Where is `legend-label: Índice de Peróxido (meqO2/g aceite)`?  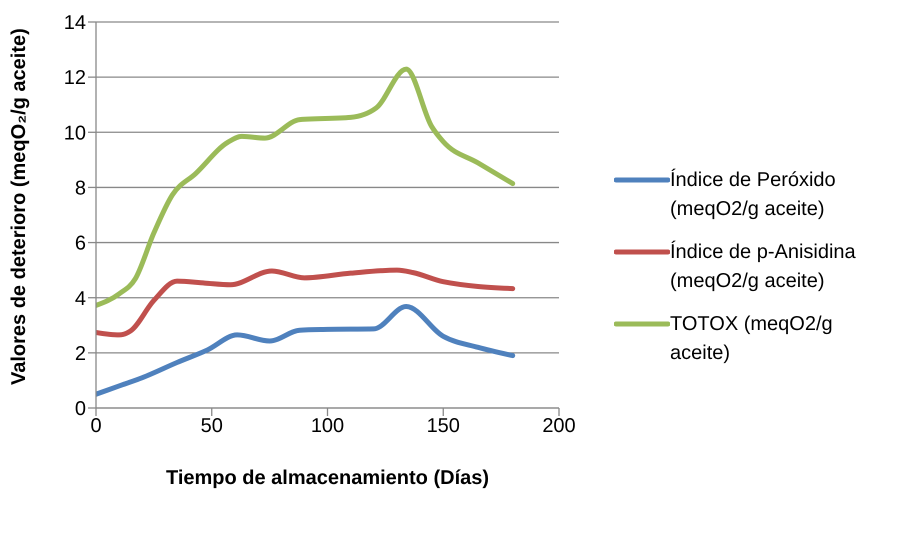
legend-label: Índice de Peróxido (meqO2/g aceite) is located at coordinates (753, 195).